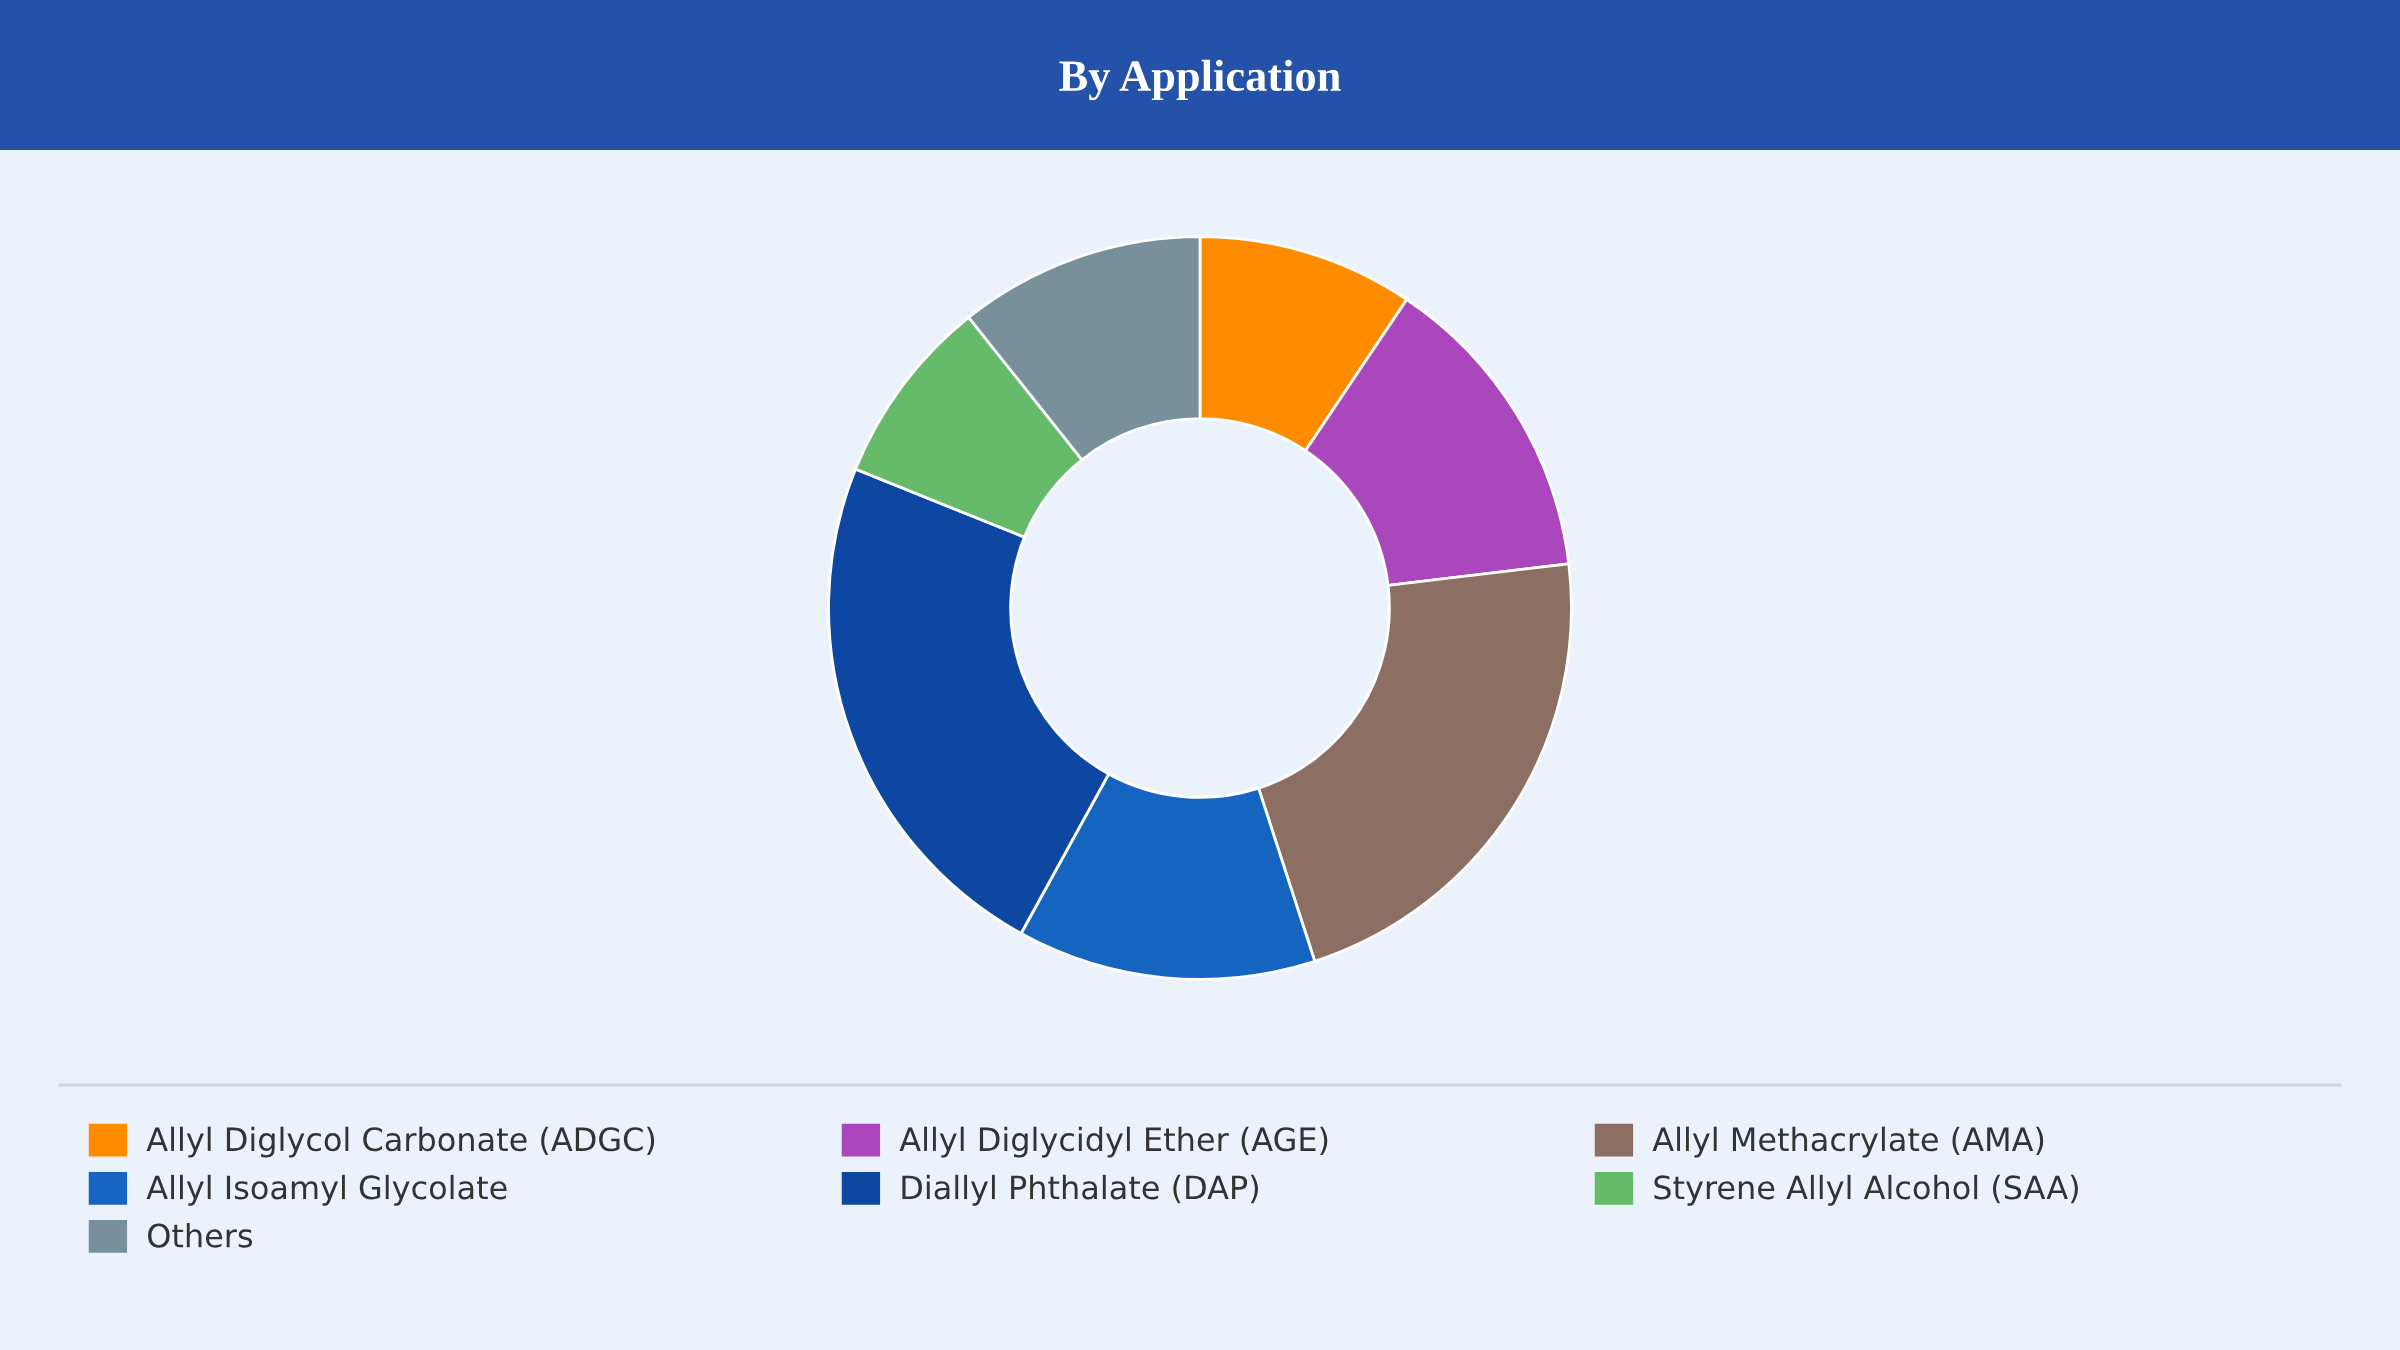 Image resolution: width=2400 pixels, height=1350 pixels. Describe the element at coordinates (1200, 80) in the screenshot. I see `chart-title: By Application` at that location.